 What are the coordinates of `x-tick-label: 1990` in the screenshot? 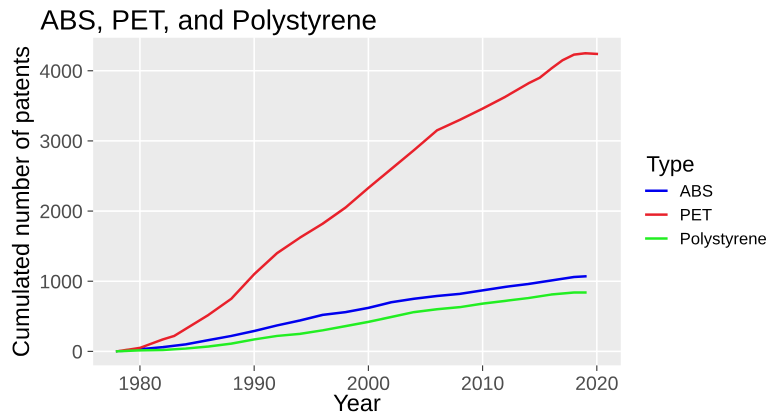 It's located at (255, 383).